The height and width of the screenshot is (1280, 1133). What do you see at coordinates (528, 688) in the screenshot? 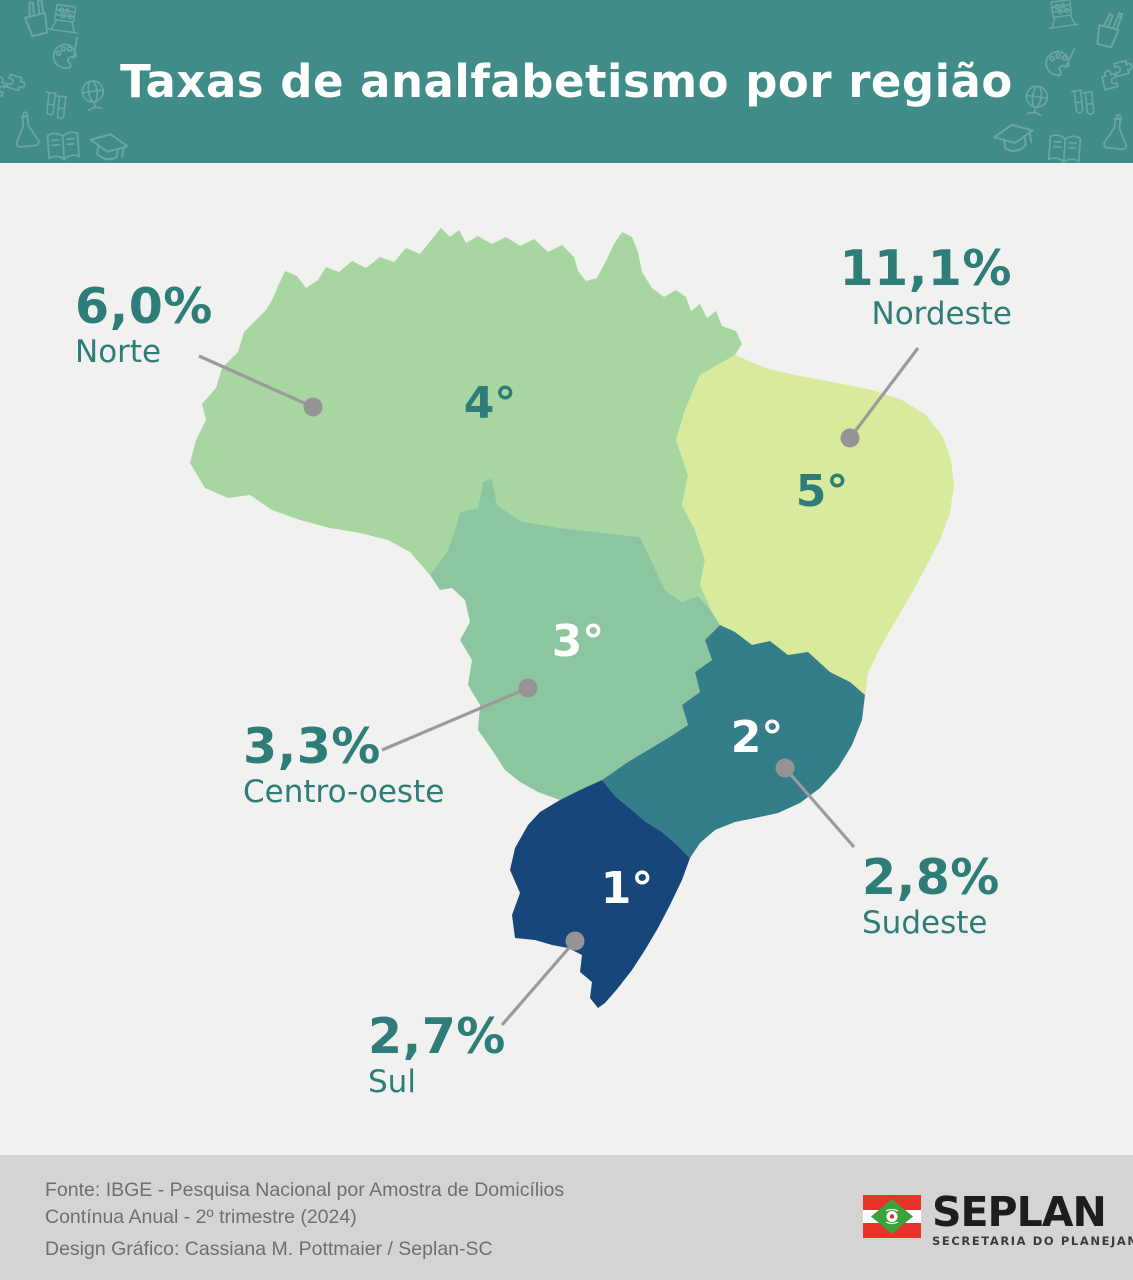
I see `leader-dot-centro-oeste` at bounding box center [528, 688].